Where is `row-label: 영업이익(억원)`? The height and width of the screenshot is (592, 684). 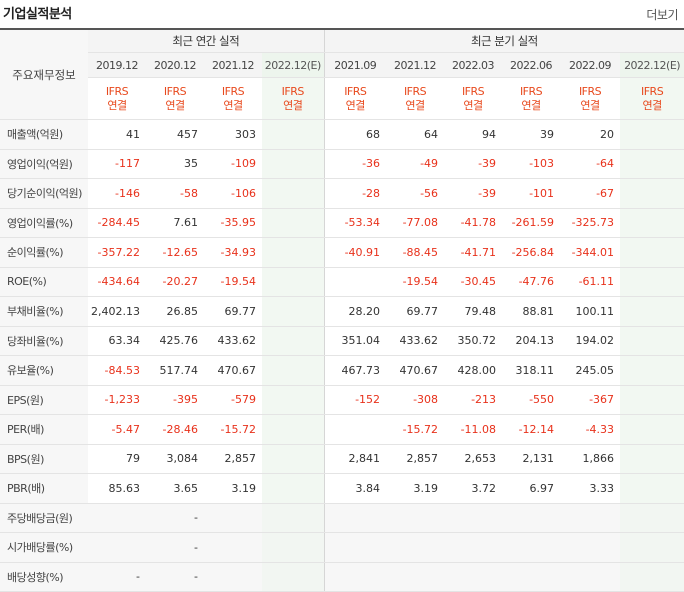
row-label: 영업이익(억원) is located at coordinates (44, 164).